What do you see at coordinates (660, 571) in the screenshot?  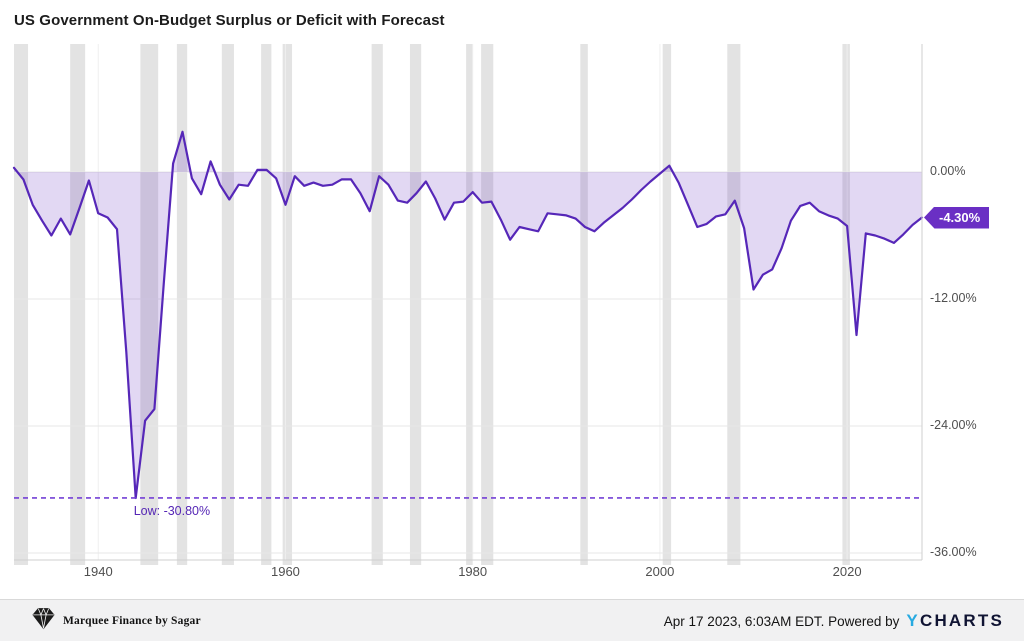 I see `x-axis-label: 2000` at bounding box center [660, 571].